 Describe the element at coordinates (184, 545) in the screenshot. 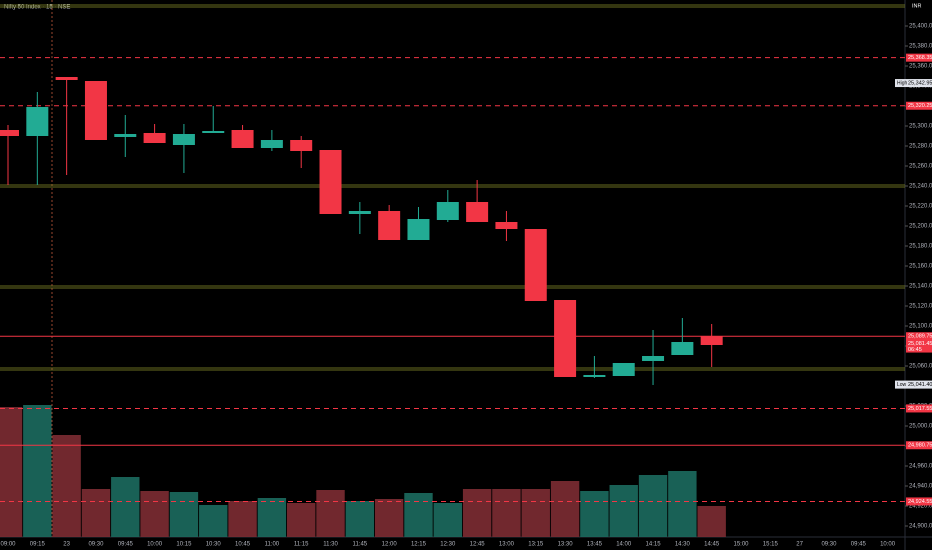

I see `x-tick-label: 10:15` at that location.